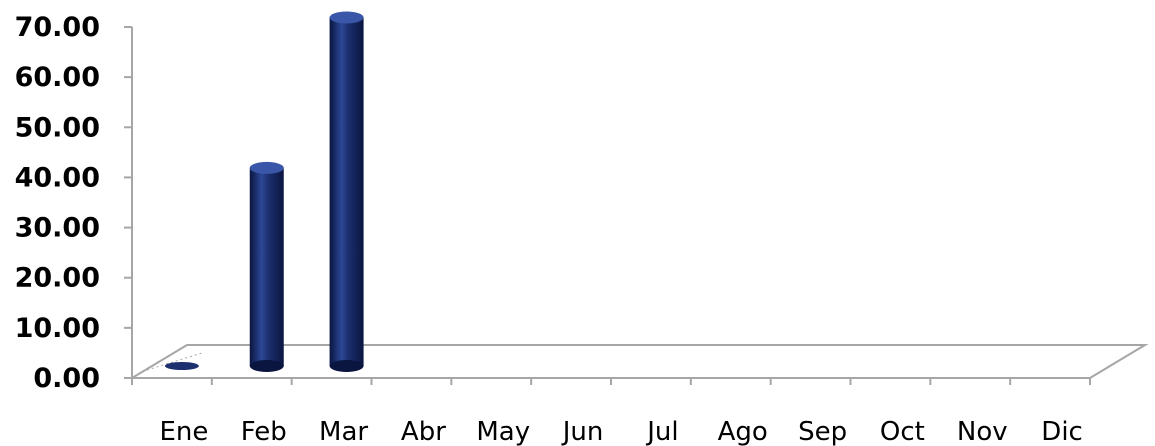 The height and width of the screenshot is (446, 1155). Describe the element at coordinates (620, 431) in the screenshot. I see `category-labels: Ene Feb Mar Abr May Jun Jul Ago Sep Oct Nov Dic` at that location.